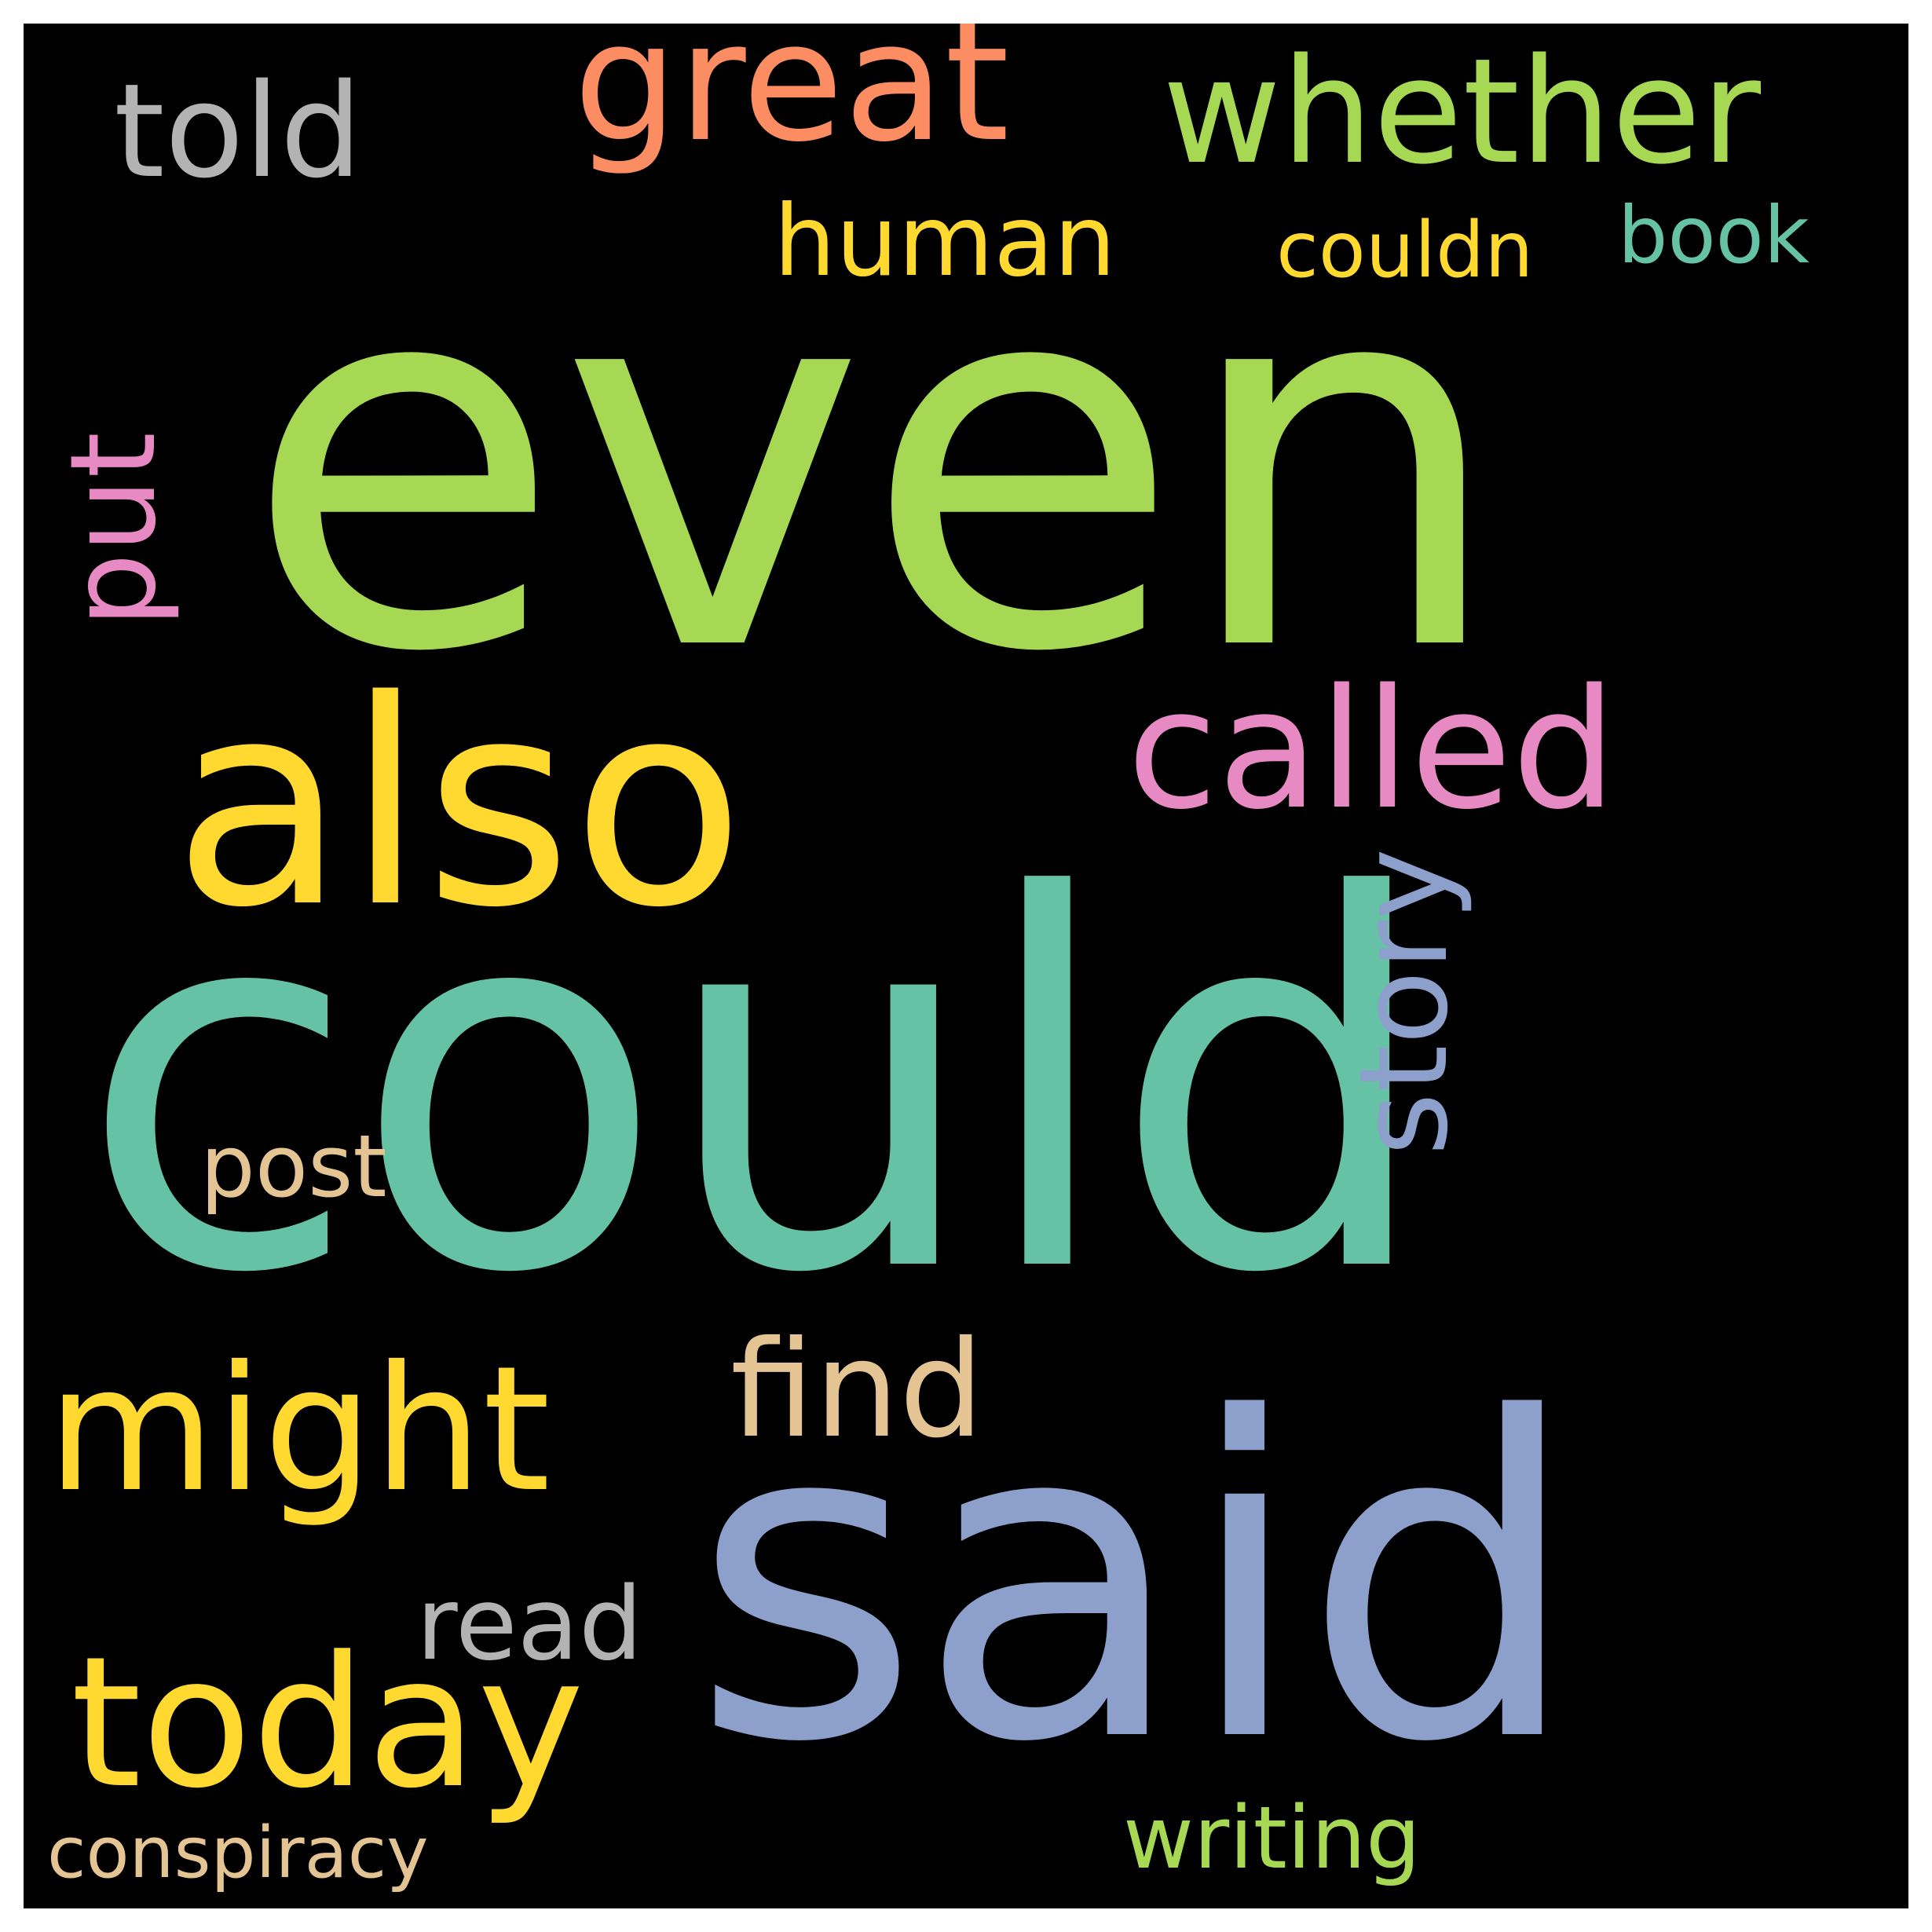 The image size is (1932, 1932). What do you see at coordinates (299, 1430) in the screenshot?
I see `word-might: might` at bounding box center [299, 1430].